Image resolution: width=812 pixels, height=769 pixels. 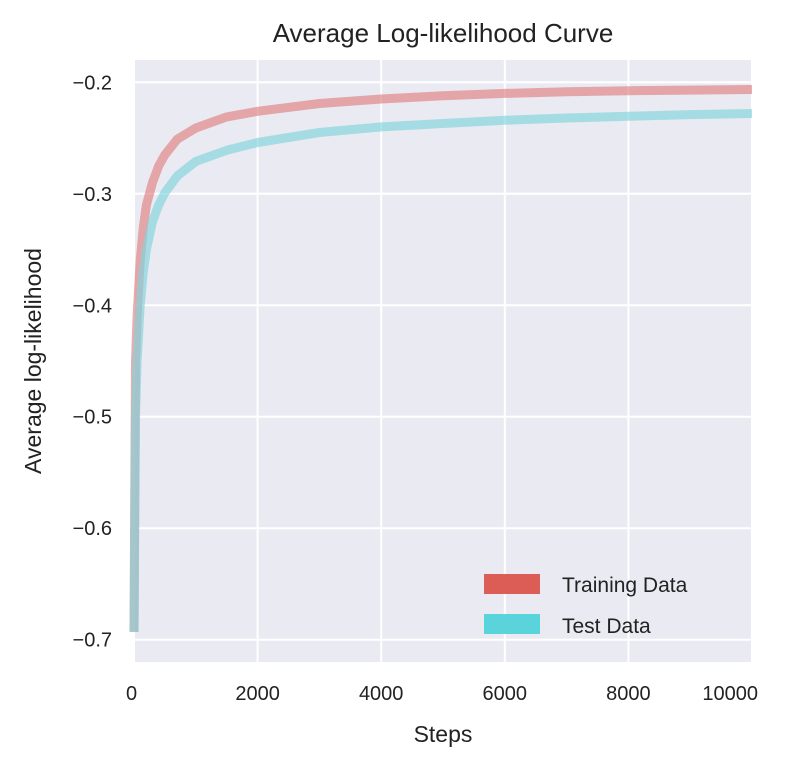 What do you see at coordinates (92, 195) in the screenshot?
I see `y-tick-label: −0.3` at bounding box center [92, 195].